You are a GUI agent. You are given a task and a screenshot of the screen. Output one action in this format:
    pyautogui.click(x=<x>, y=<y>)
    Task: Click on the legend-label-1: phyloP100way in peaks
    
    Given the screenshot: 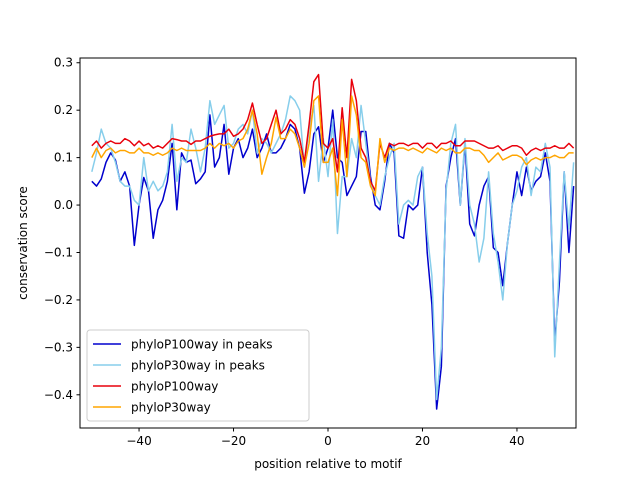 What is the action you would take?
    pyautogui.click(x=202, y=345)
    